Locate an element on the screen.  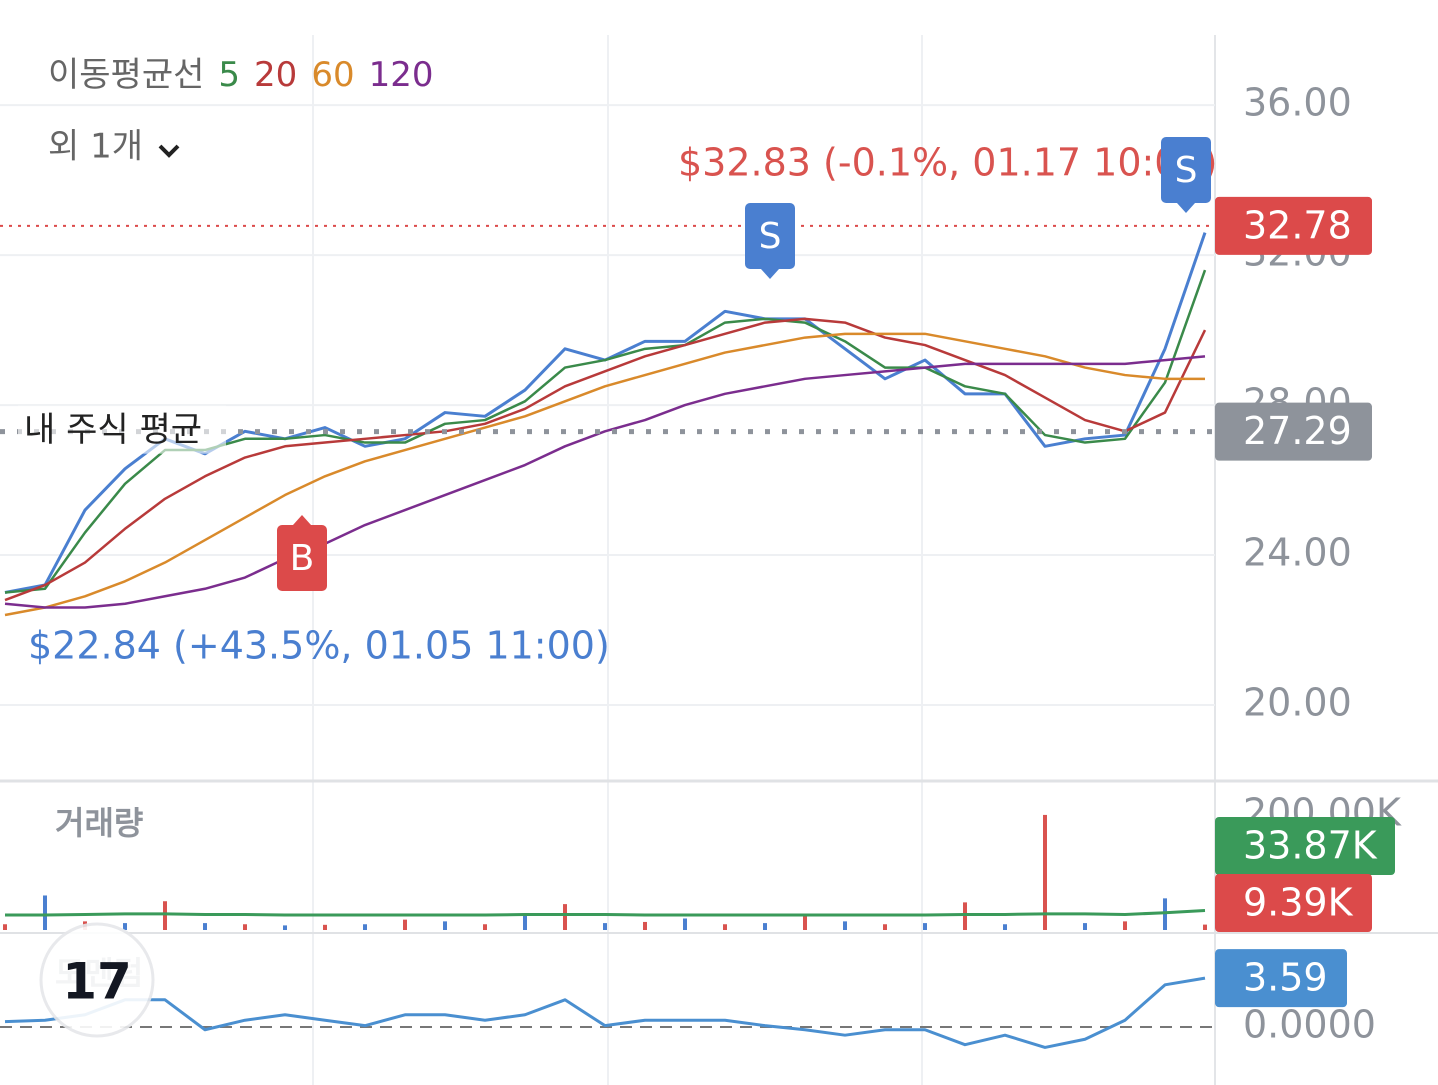
legend: 이동평균선 5 20 60 120 is located at coordinates (240, 75).